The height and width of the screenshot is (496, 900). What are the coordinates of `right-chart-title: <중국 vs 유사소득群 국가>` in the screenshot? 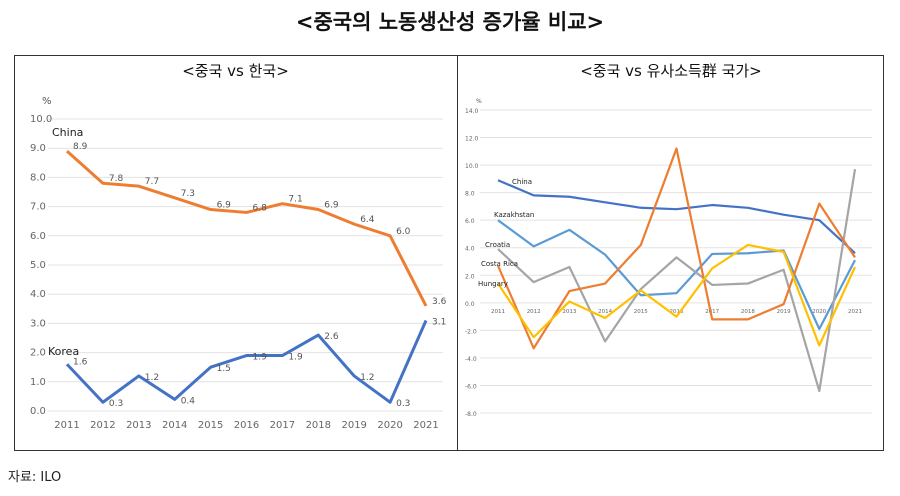 It's located at (671, 71).